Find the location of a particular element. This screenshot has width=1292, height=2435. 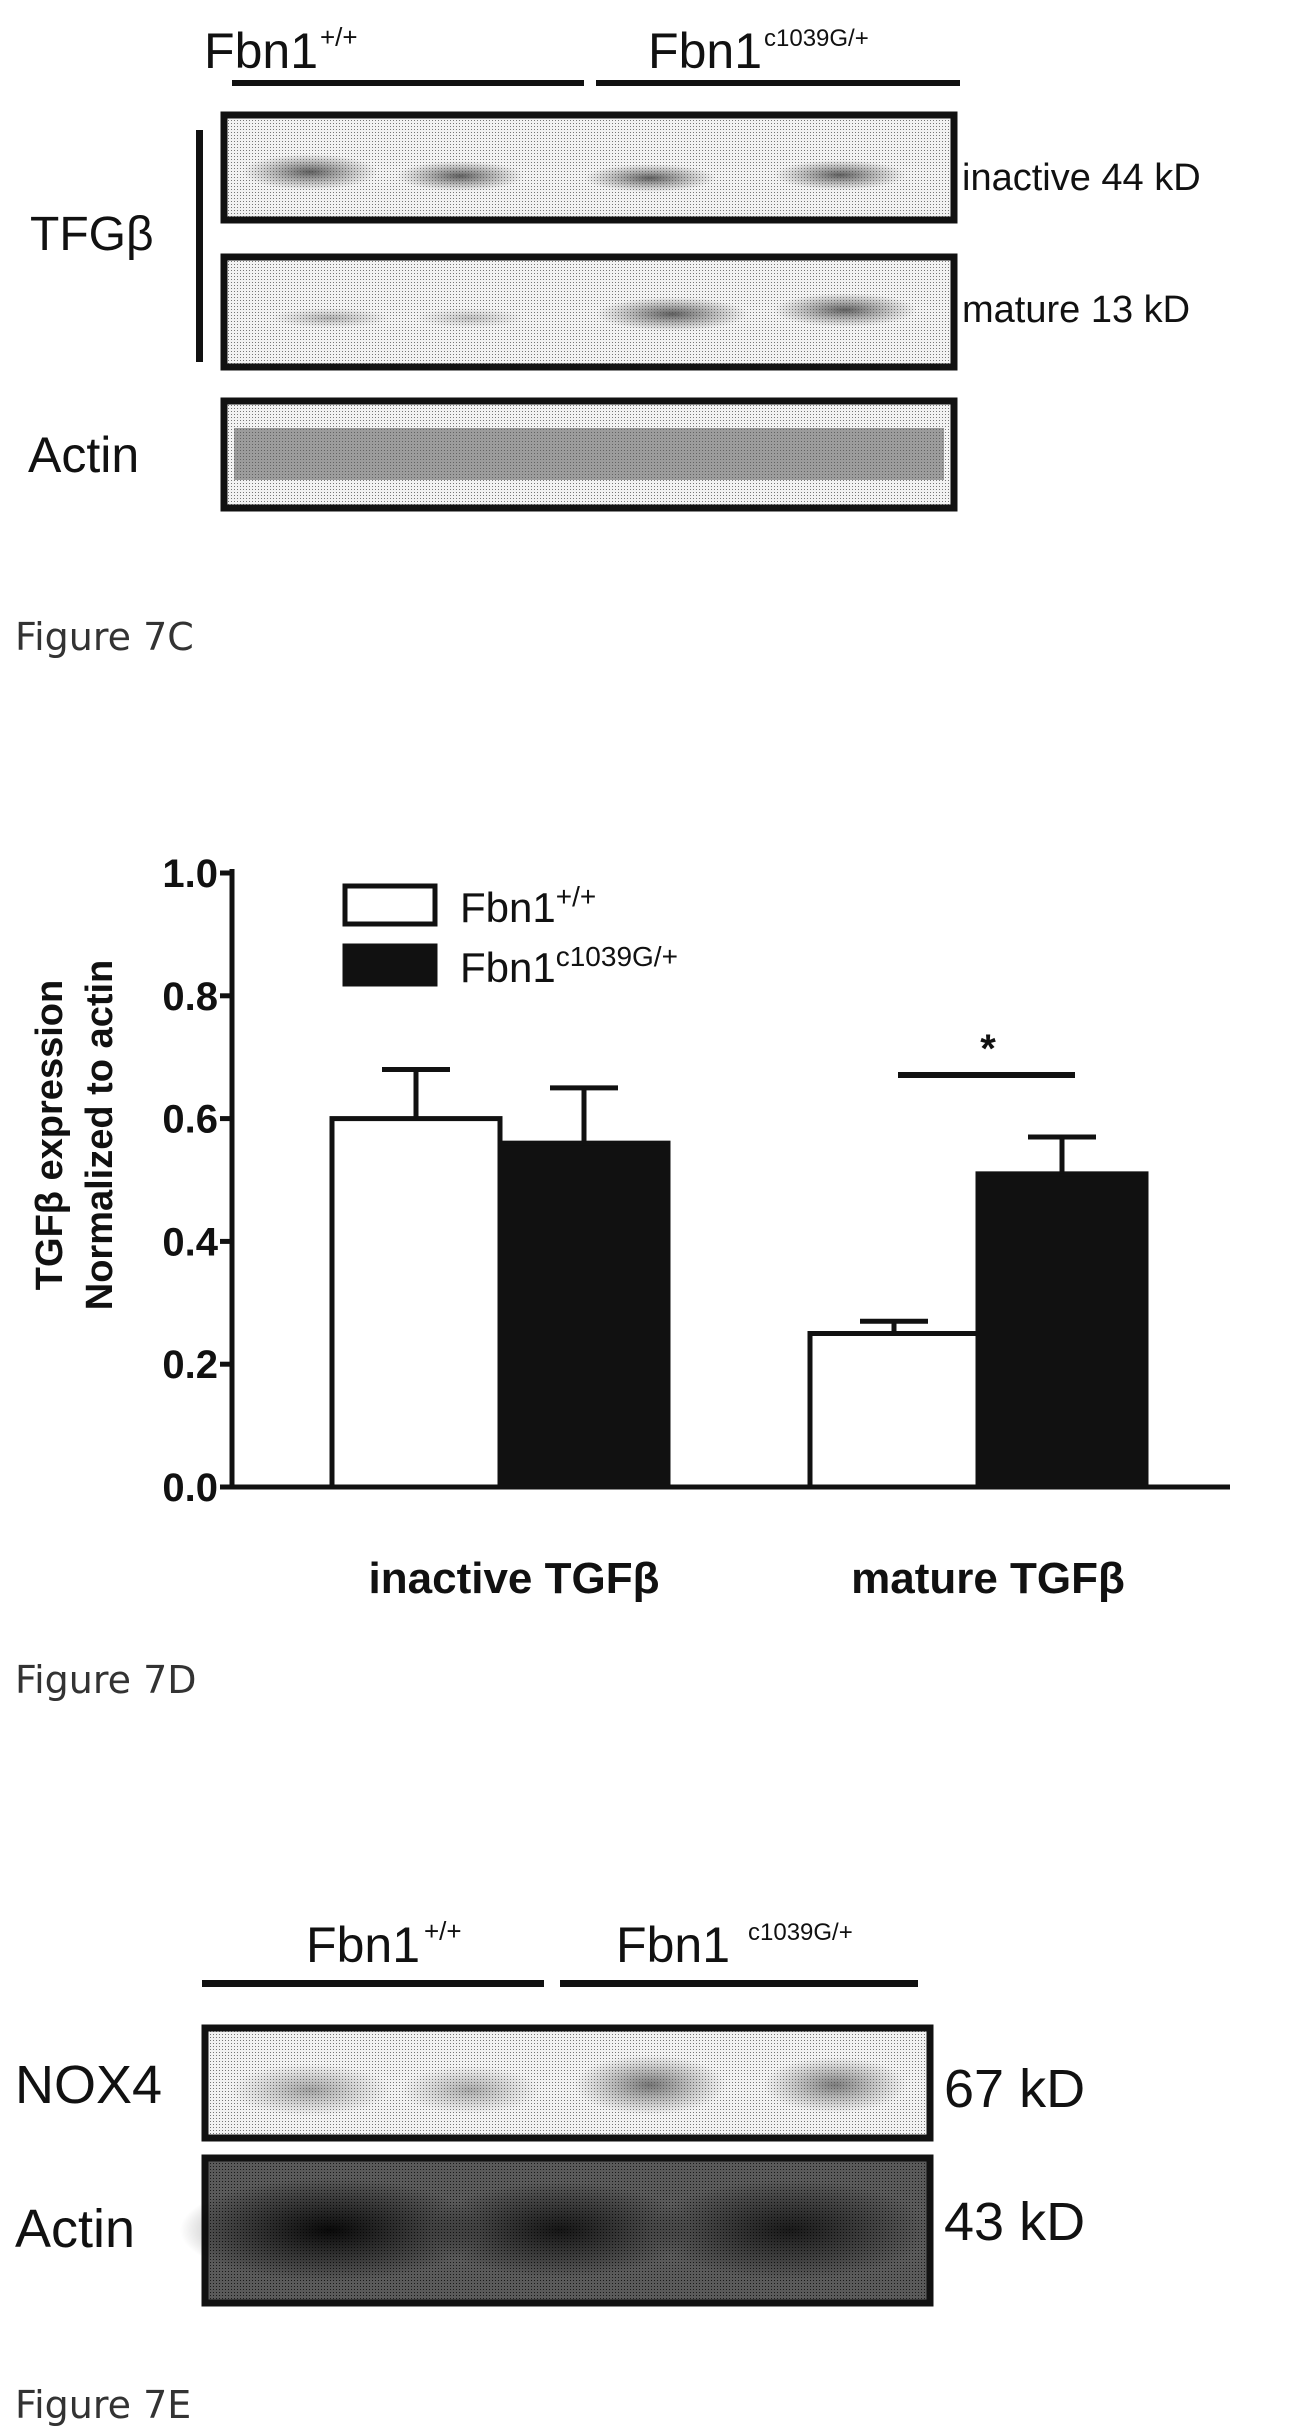

actin-size-label: 43 kD is located at coordinates (1014, 2222).